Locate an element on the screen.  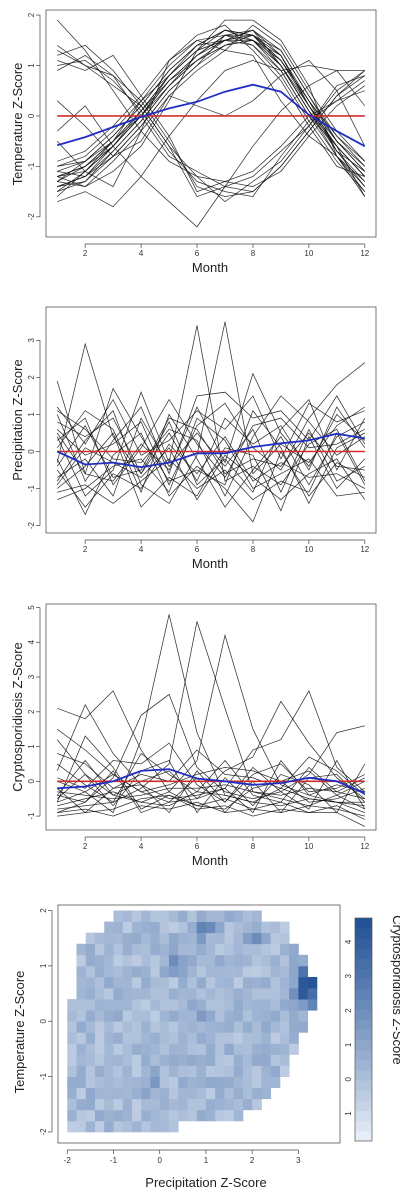
panel-c-y-tick-label: 1 is located at coordinates (31, 746).